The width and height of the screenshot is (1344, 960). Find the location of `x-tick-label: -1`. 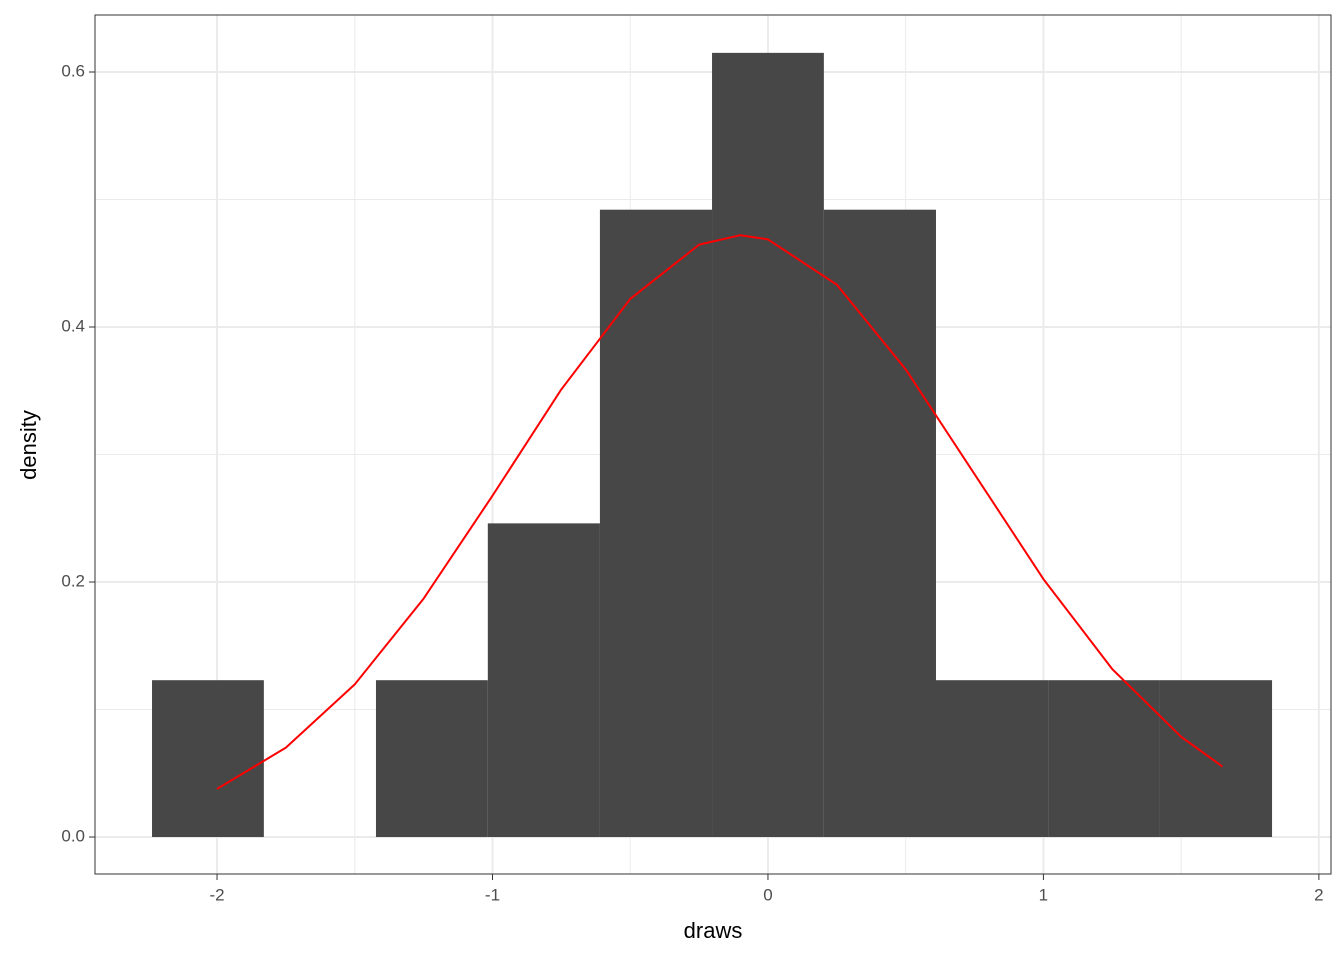

x-tick-label: -1 is located at coordinates (492, 894).